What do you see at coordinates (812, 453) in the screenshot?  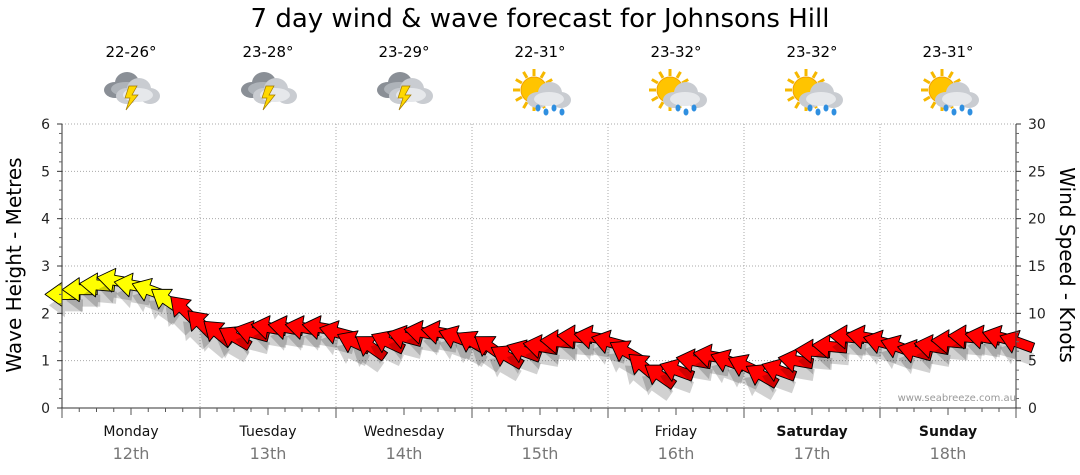 I see `day-date-label: 17th` at bounding box center [812, 453].